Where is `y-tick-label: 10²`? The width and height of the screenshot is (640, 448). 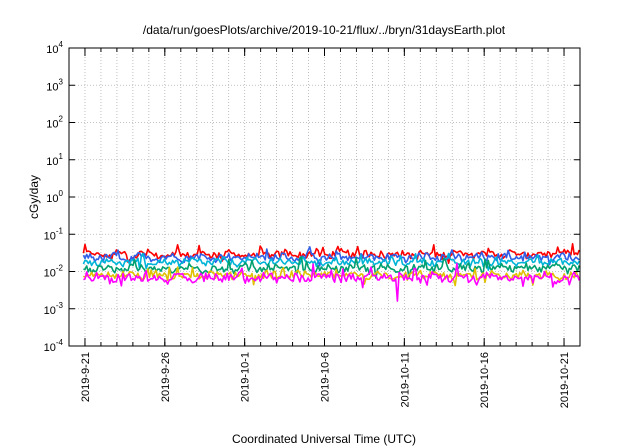 y-tick-label: 10² is located at coordinates (54, 123).